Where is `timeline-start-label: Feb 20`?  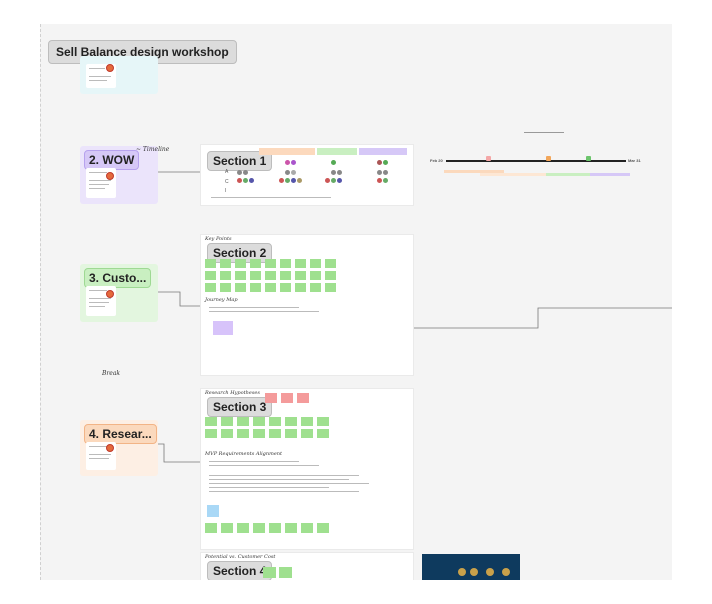 timeline-start-label: Feb 20 is located at coordinates (436, 160).